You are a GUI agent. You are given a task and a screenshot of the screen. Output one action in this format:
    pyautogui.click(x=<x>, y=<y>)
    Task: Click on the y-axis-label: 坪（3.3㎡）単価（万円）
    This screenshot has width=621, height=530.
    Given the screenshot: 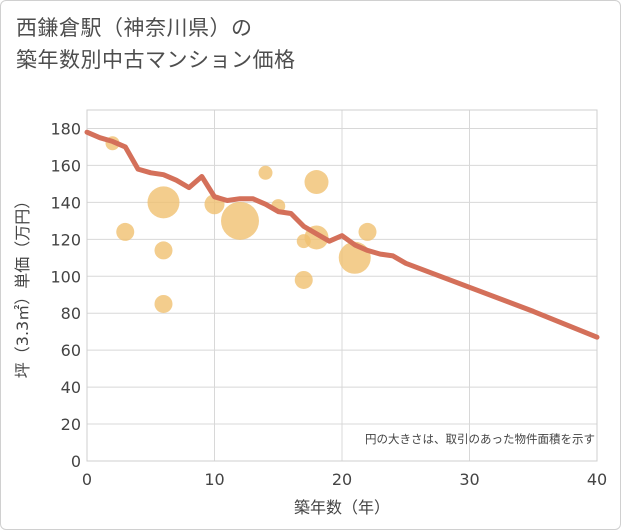 What is the action you would take?
    pyautogui.click(x=22, y=285)
    